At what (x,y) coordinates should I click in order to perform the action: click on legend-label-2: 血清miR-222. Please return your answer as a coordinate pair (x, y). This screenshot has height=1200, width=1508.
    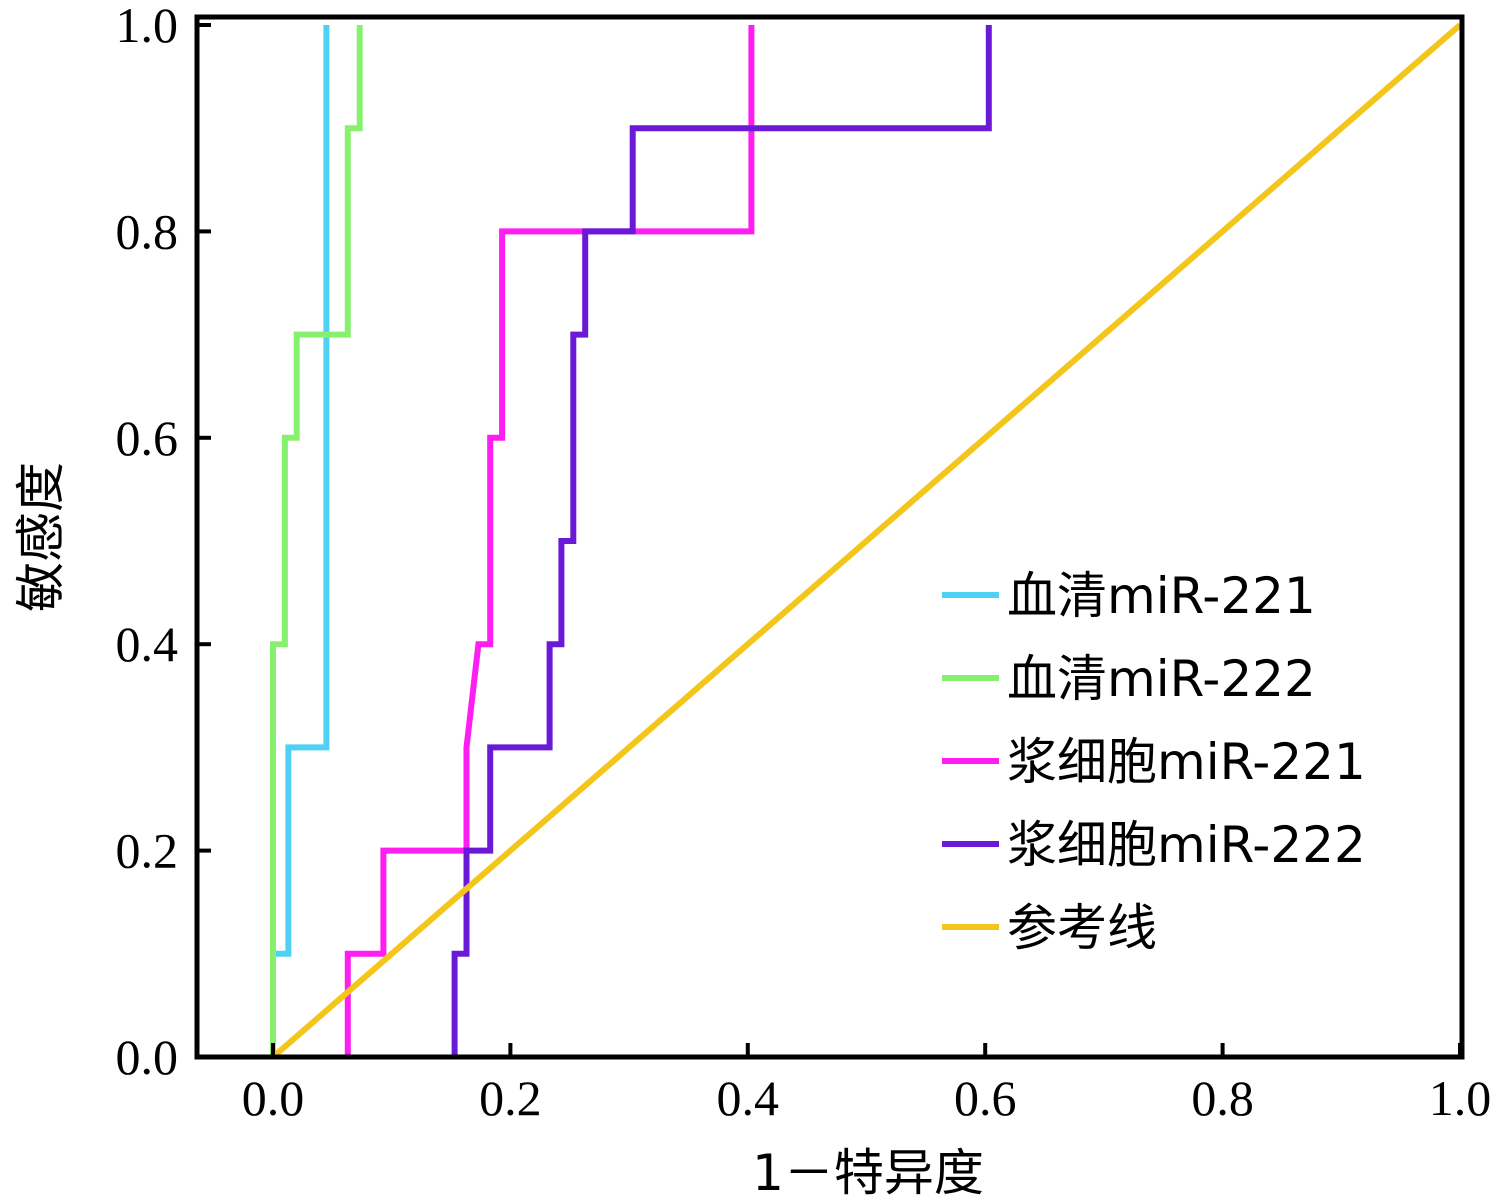
    Looking at the image, I should click on (1161, 679).